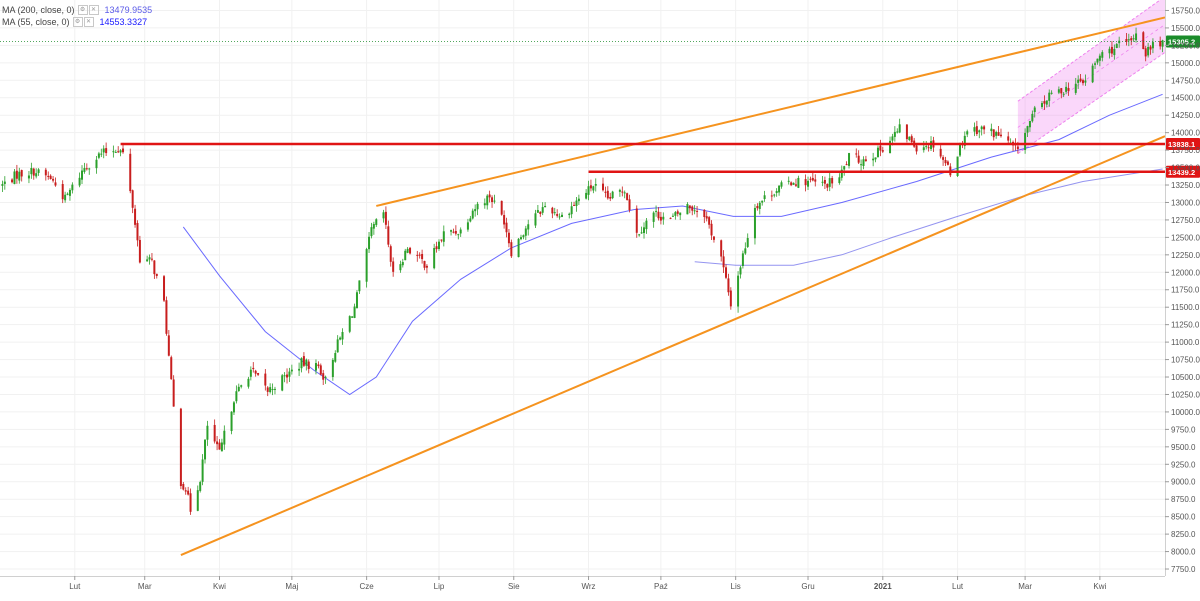  Describe the element at coordinates (145, 586) in the screenshot. I see `time-tick-label: Mar` at that location.